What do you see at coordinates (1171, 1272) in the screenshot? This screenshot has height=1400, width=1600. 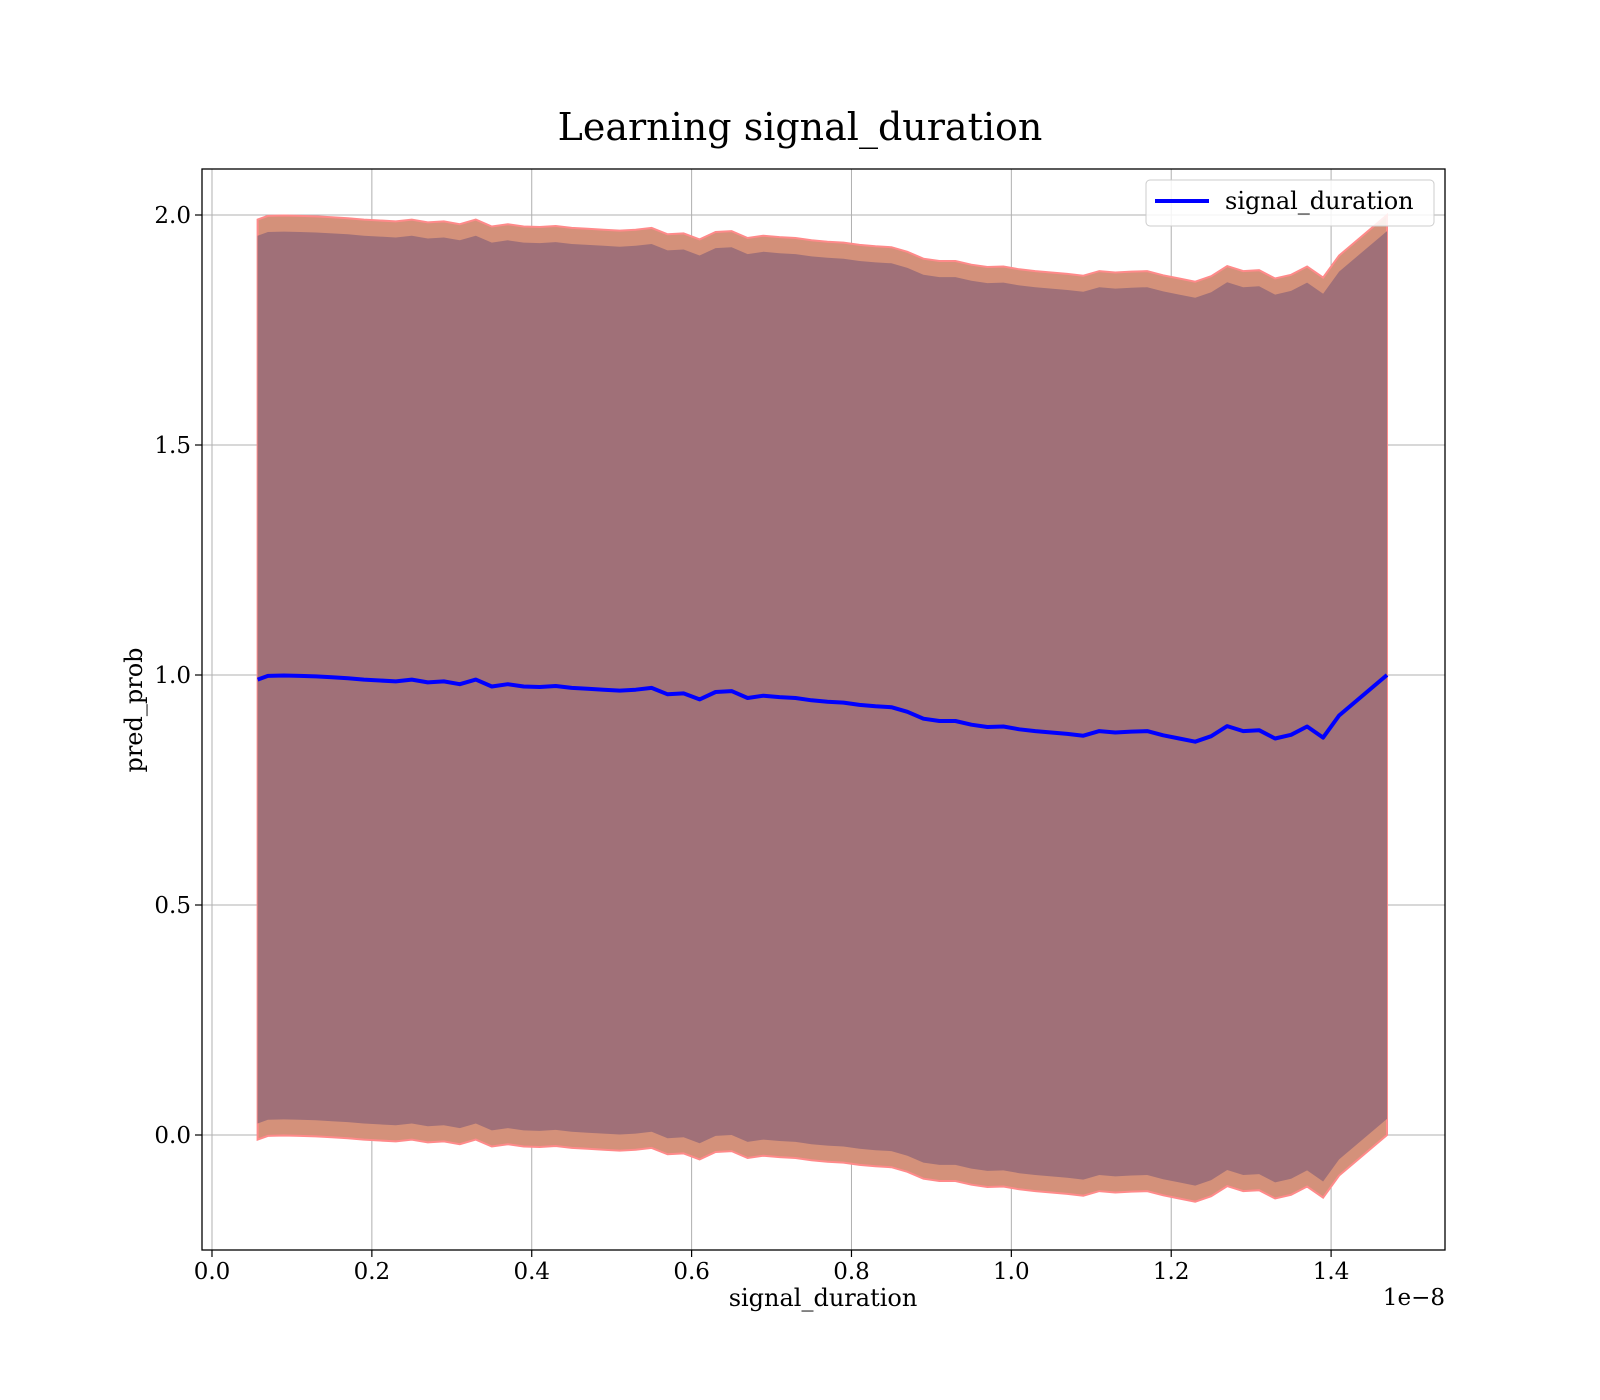 I see `x-tick-label: 1.2` at bounding box center [1171, 1272].